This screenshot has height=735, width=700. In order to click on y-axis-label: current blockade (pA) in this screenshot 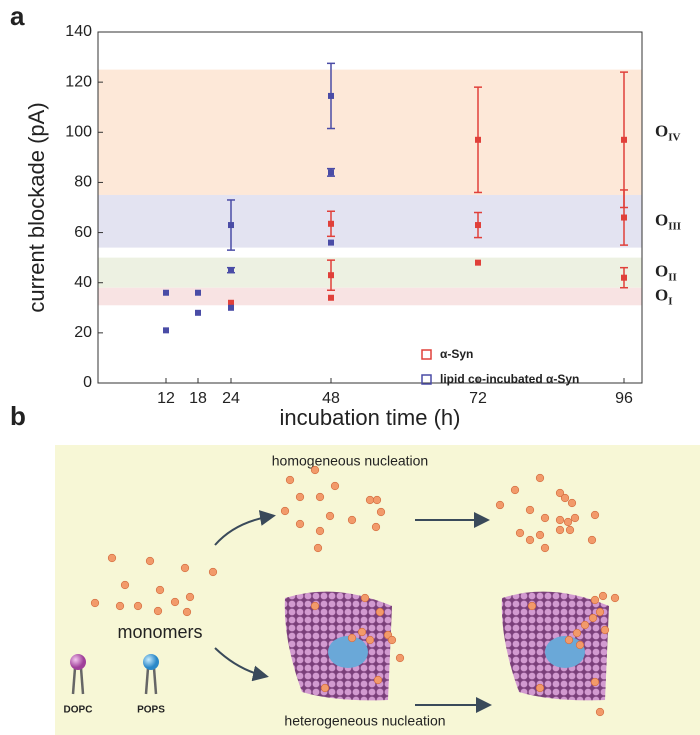, I will do `click(36, 207)`.